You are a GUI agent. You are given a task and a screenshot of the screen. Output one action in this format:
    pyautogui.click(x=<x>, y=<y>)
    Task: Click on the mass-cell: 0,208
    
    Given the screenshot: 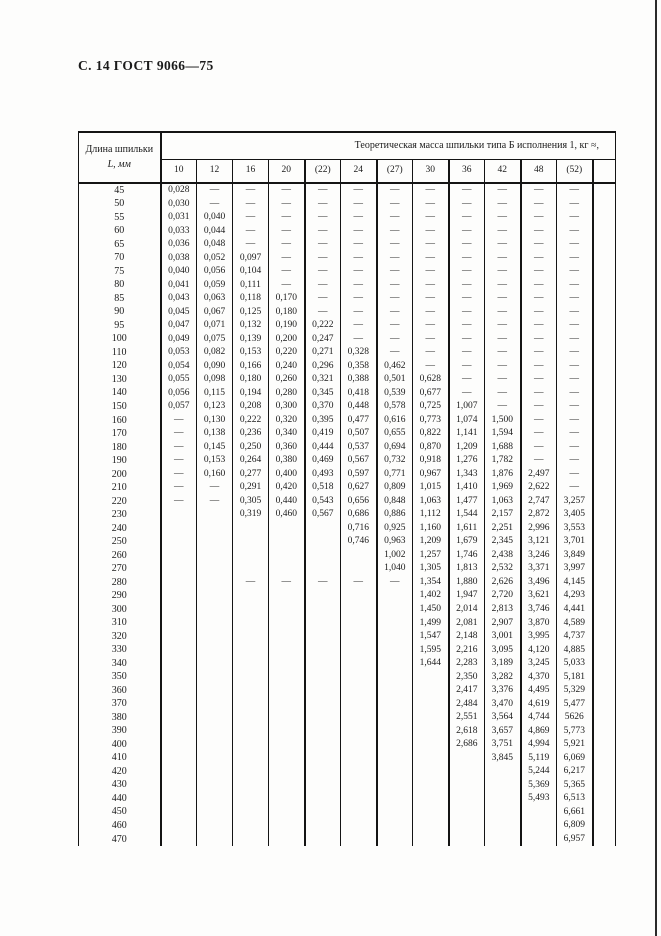 What is the action you would take?
    pyautogui.click(x=250, y=407)
    